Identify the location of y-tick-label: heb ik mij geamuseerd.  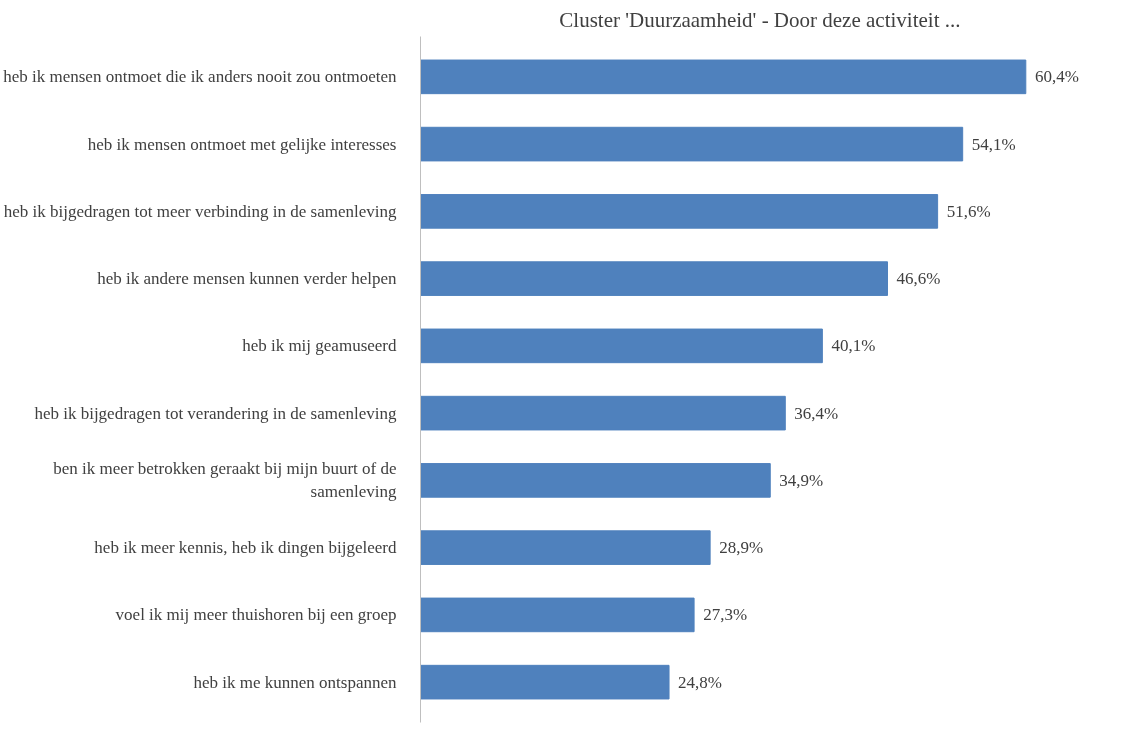
(319, 346).